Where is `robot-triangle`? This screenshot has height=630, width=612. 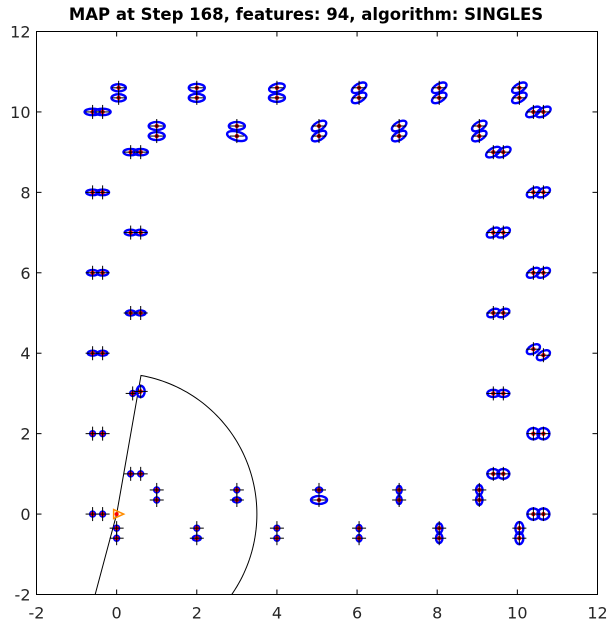
robot-triangle is located at coordinates (119, 514).